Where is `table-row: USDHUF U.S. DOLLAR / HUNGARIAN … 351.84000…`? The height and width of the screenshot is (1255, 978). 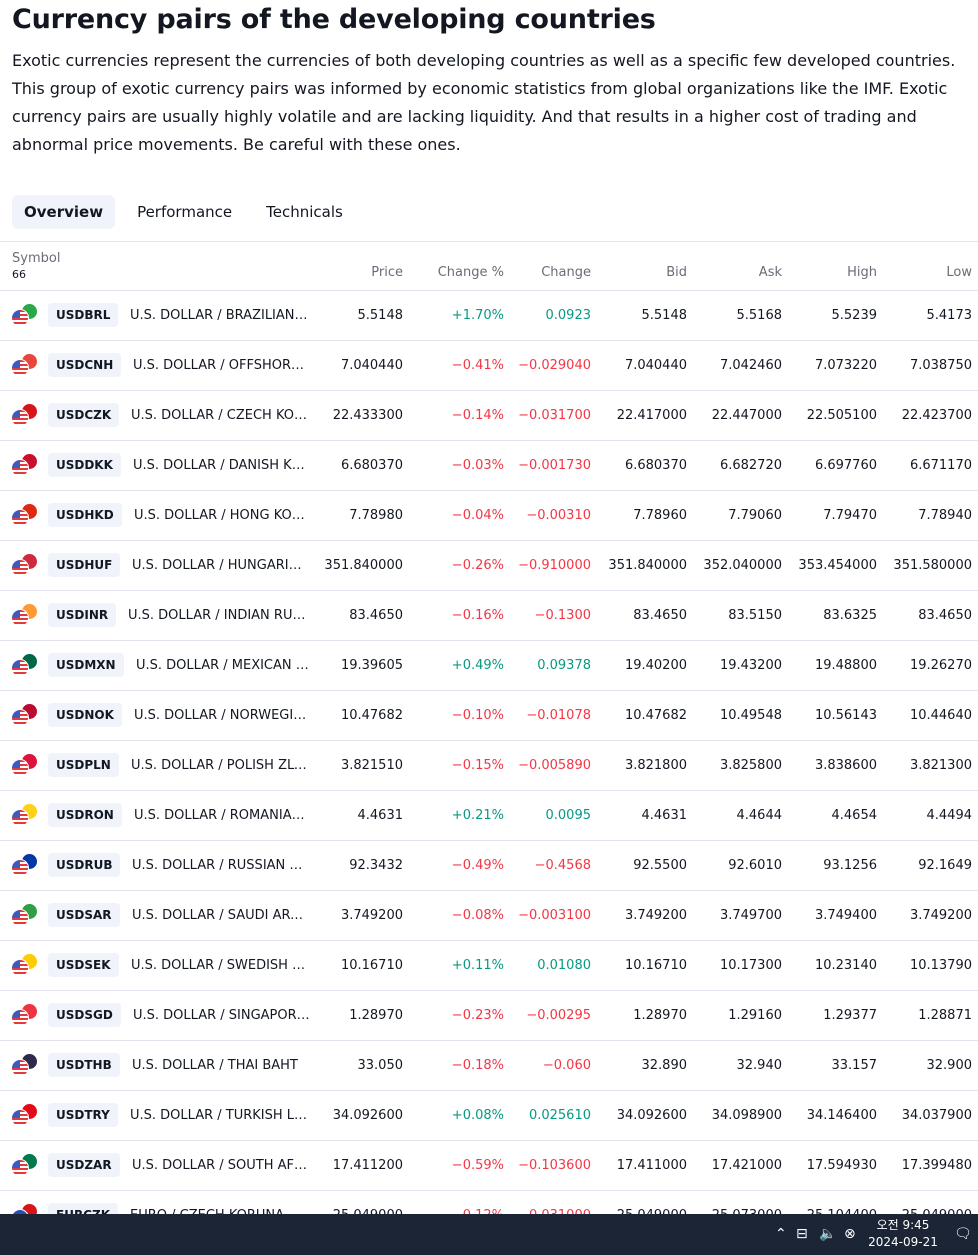
table-row: USDHUF U.S. DOLLAR / HUNGARIAN … 351.84000… is located at coordinates (489, 566).